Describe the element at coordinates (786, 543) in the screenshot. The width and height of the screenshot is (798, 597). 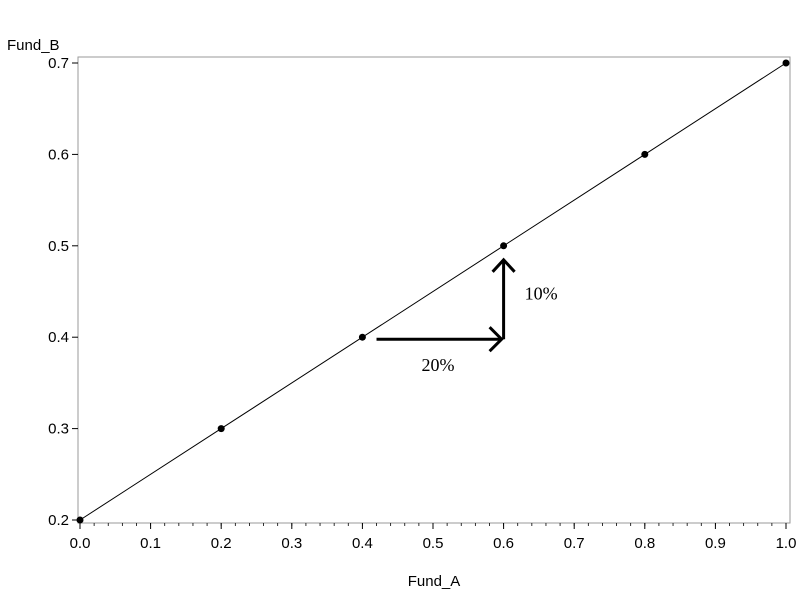
I see `x-tick-label: 1.0` at that location.